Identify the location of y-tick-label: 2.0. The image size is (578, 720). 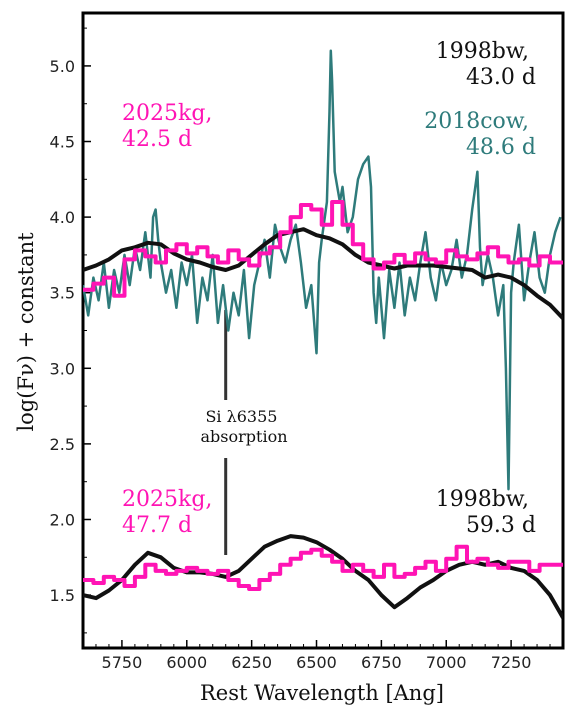
(62, 519).